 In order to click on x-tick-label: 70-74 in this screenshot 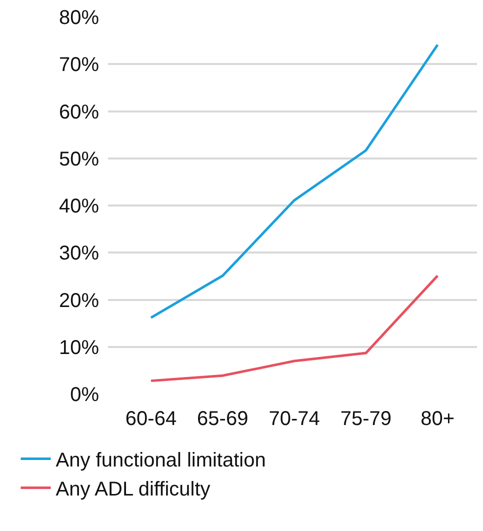, I will do `click(294, 419)`.